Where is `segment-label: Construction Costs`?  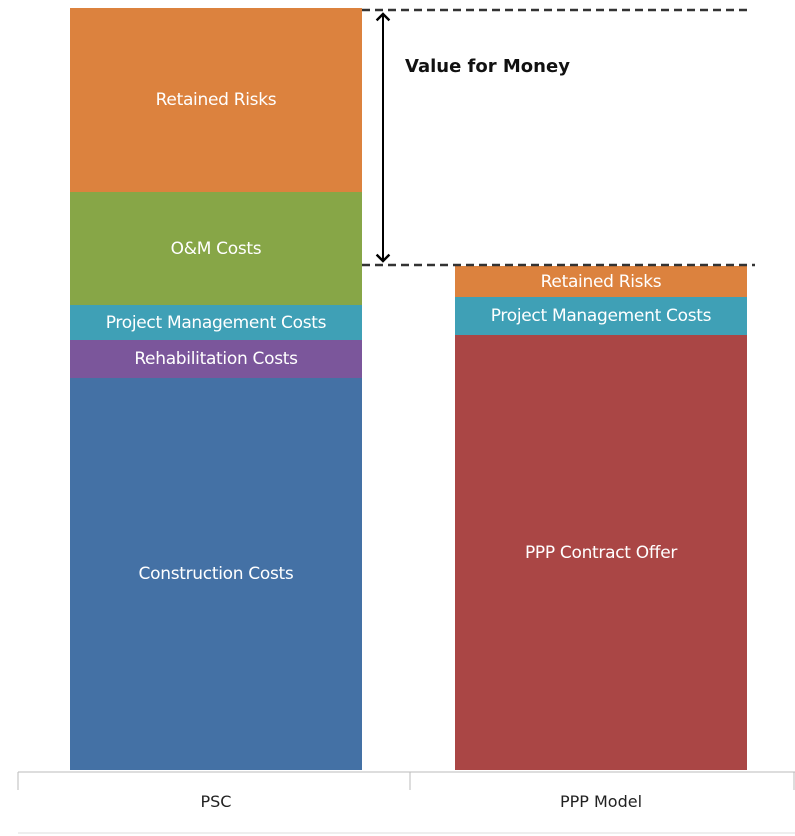 segment-label: Construction Costs is located at coordinates (216, 574).